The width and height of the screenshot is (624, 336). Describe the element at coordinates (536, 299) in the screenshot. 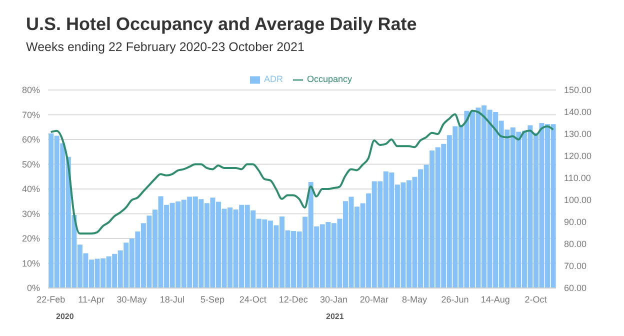

I see `x-tick-label: 2-Oct` at that location.